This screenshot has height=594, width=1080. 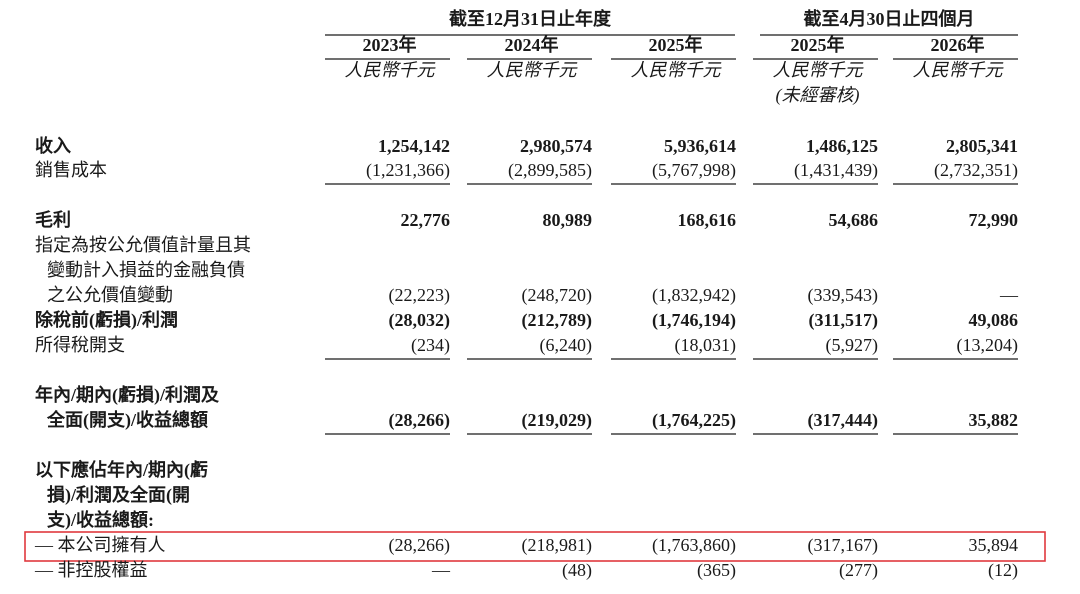 What do you see at coordinates (566, 345) in the screenshot?
I see `cell-value: (6,240)` at bounding box center [566, 345].